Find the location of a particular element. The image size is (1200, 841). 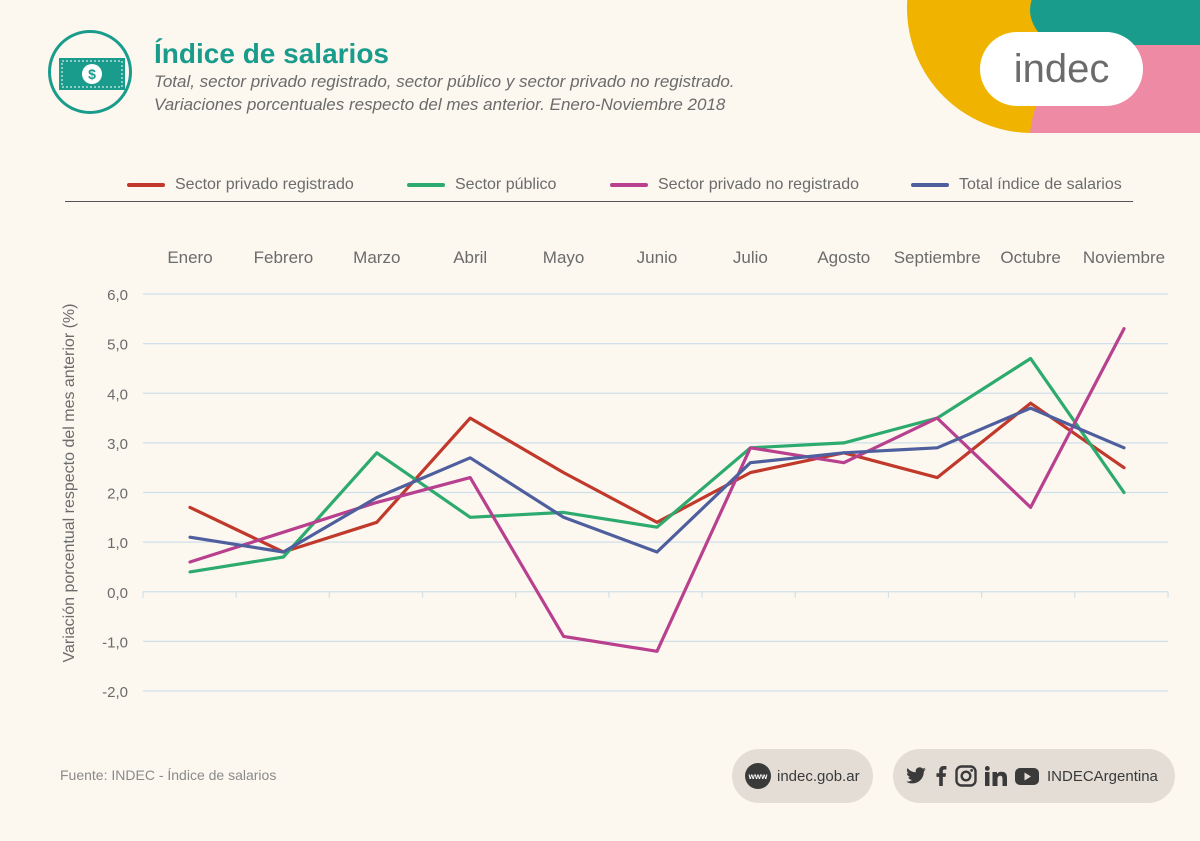

y-tick-label: 0,0 is located at coordinates (117, 593).